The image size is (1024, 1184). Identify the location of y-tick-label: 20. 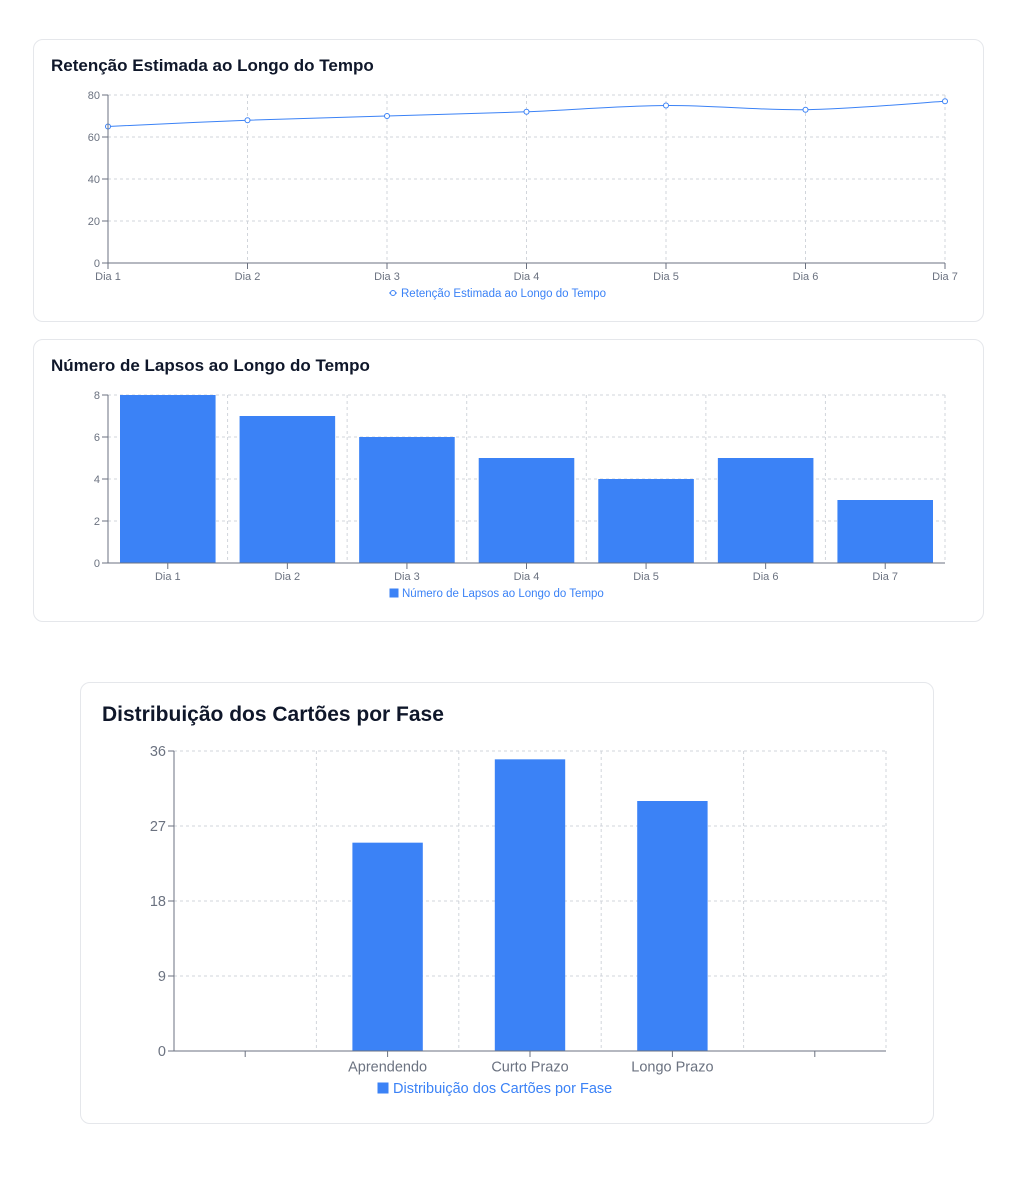
(94, 222).